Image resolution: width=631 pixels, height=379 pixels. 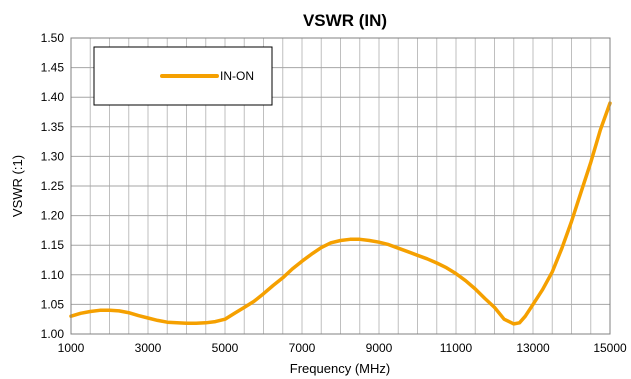 What do you see at coordinates (17, 186) in the screenshot?
I see `y-axis-label: VSWR (:1)` at bounding box center [17, 186].